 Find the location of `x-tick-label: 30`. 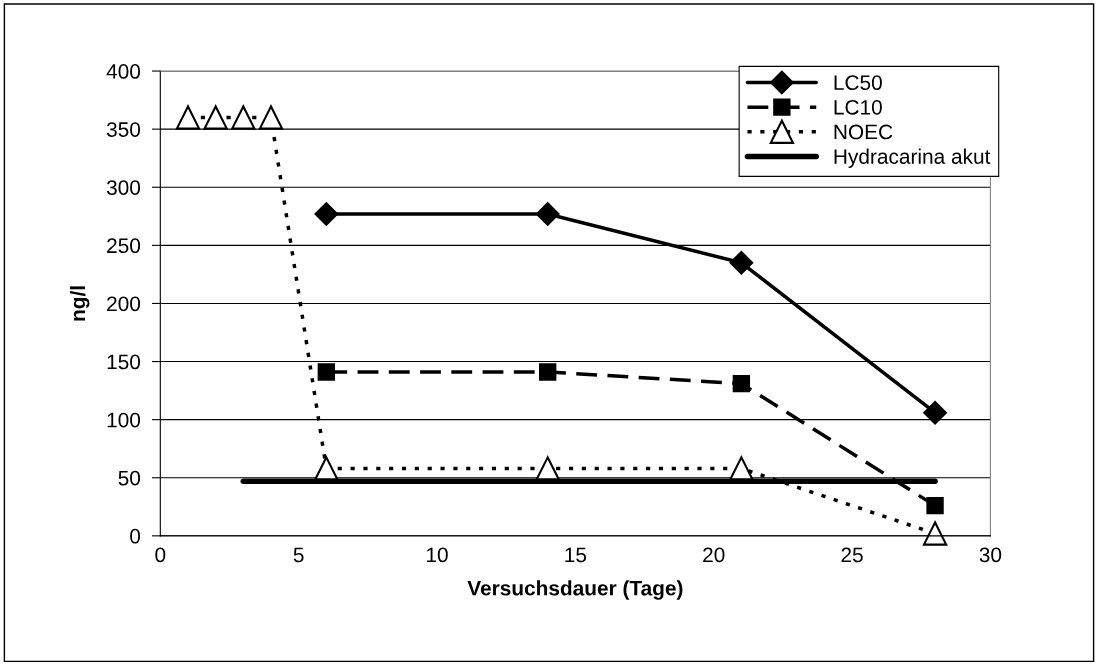

x-tick-label: 30 is located at coordinates (990, 555).